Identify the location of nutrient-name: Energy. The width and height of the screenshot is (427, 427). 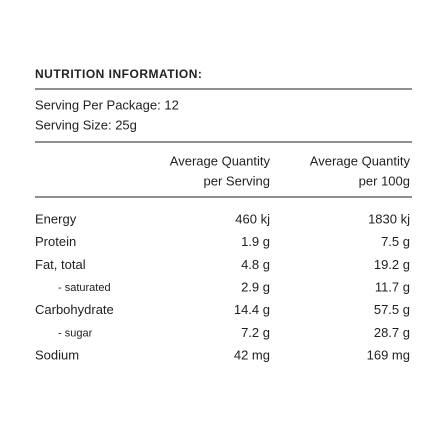
(56, 218).